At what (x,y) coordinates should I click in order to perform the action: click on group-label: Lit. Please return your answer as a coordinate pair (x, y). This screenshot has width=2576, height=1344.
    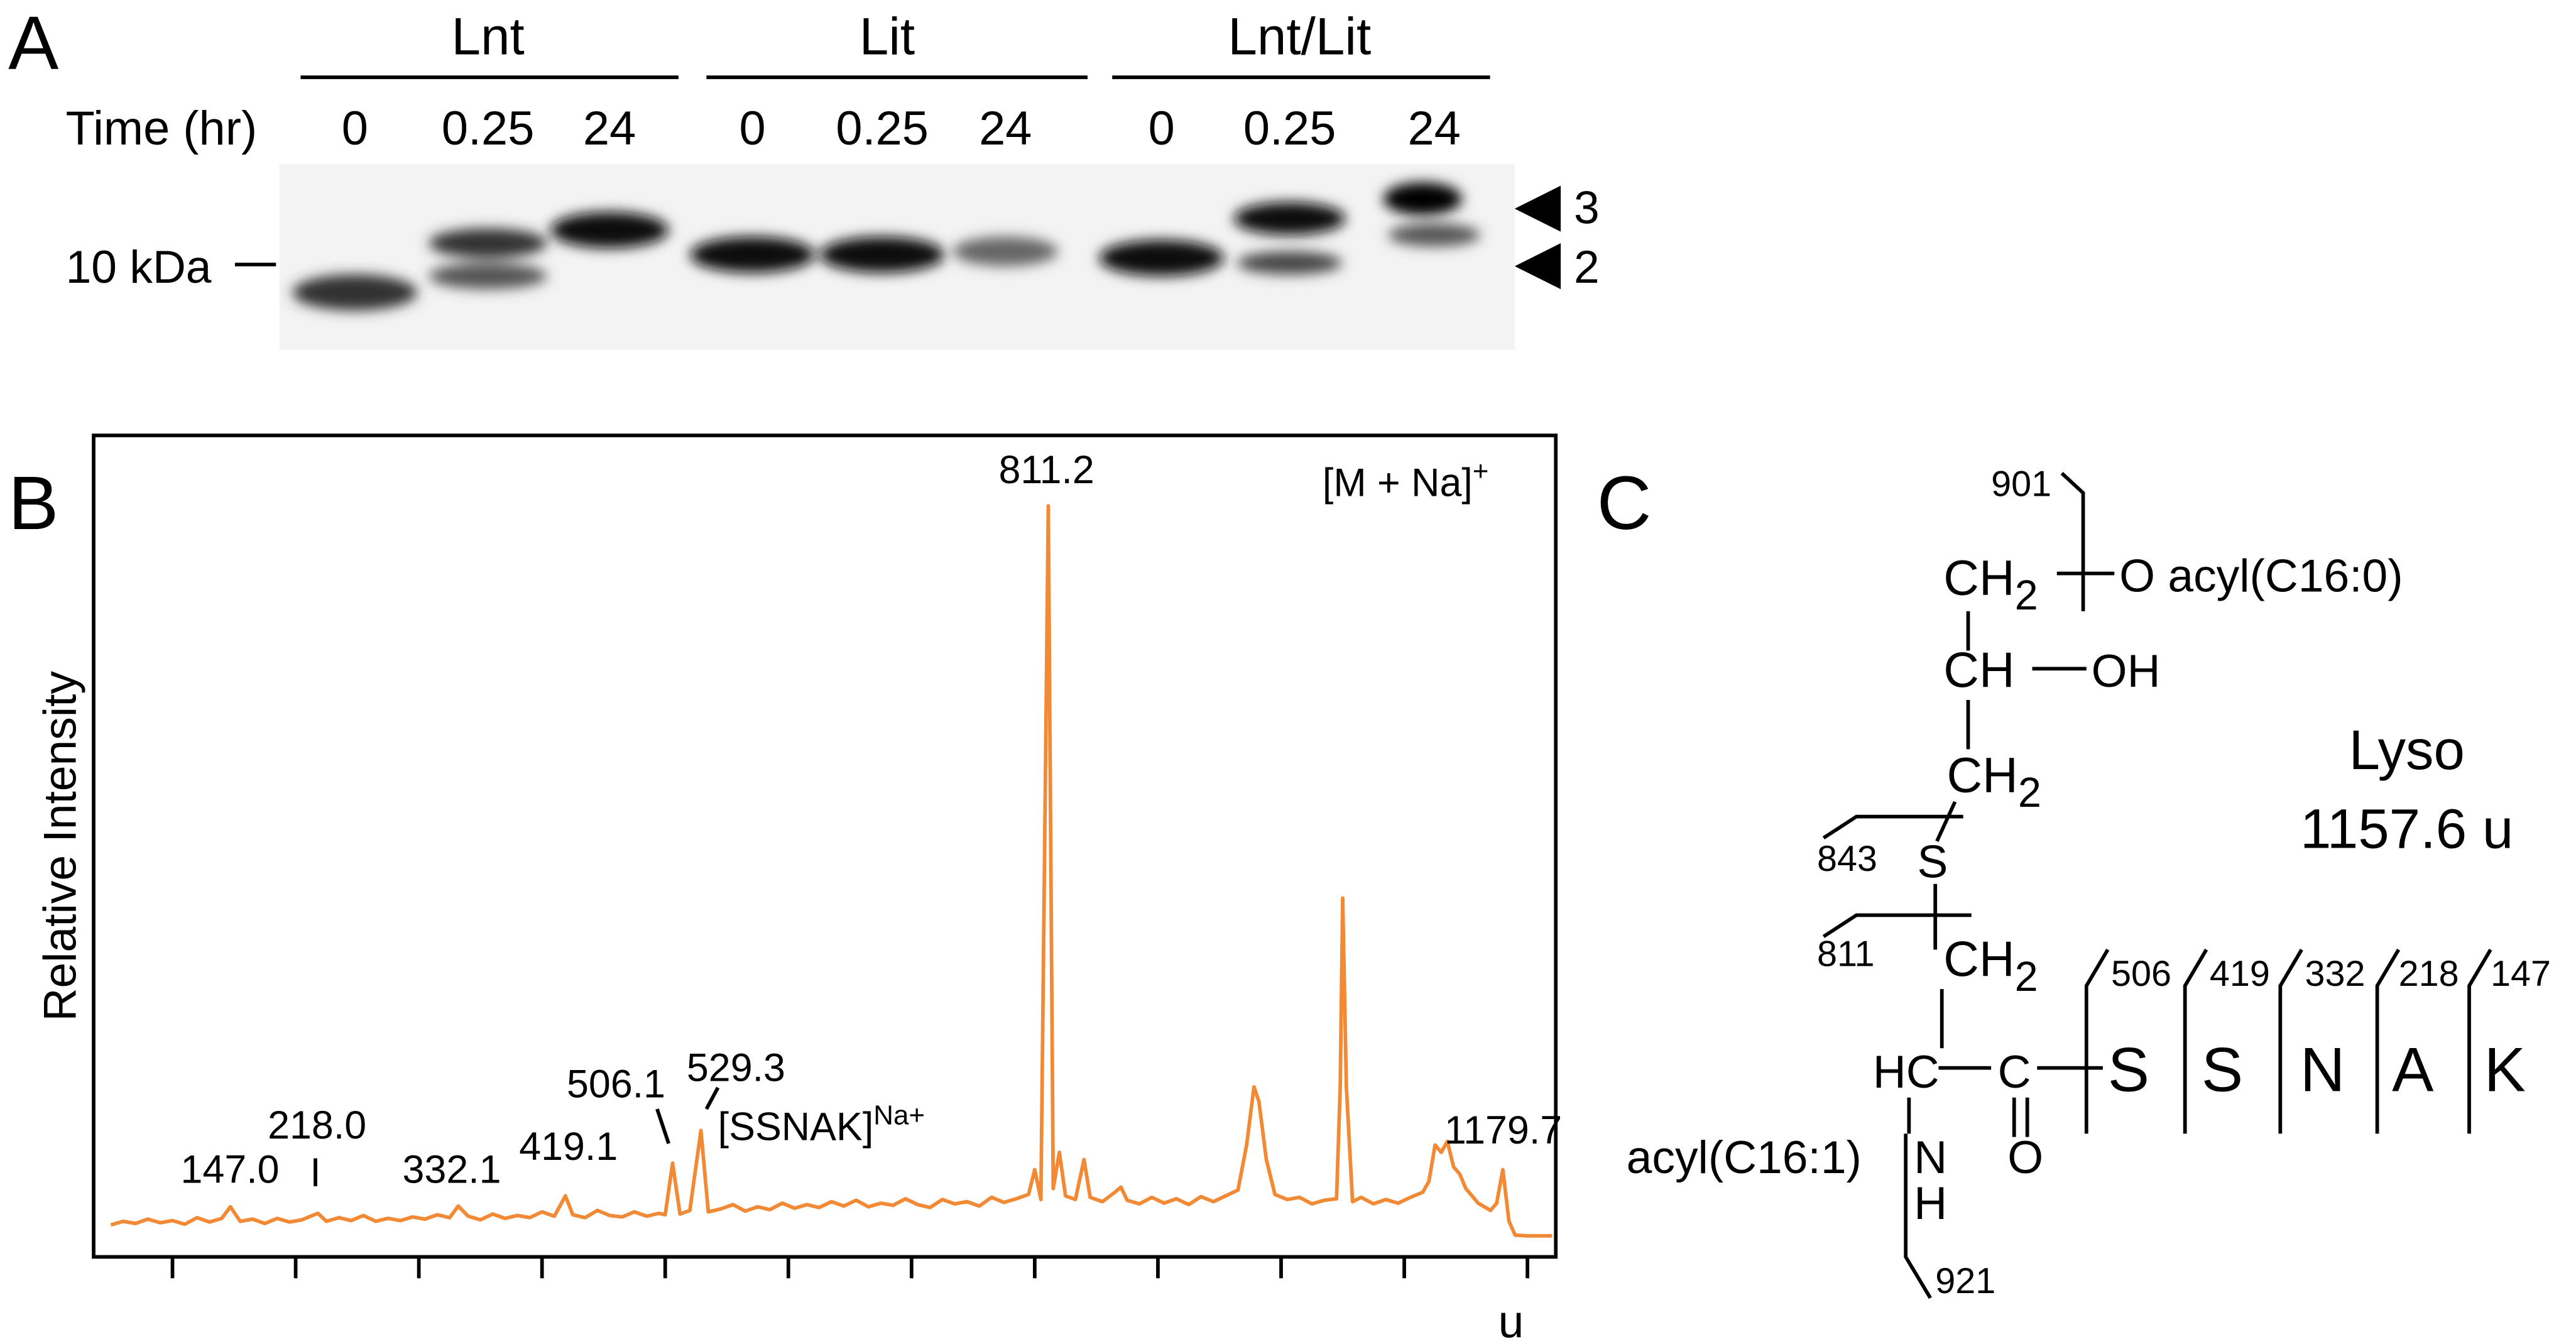
    Looking at the image, I should click on (887, 35).